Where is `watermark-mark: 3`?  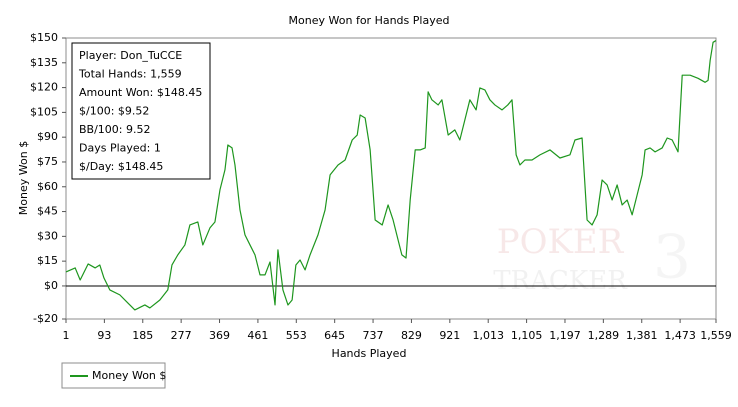
watermark-mark: 3 is located at coordinates (672, 258).